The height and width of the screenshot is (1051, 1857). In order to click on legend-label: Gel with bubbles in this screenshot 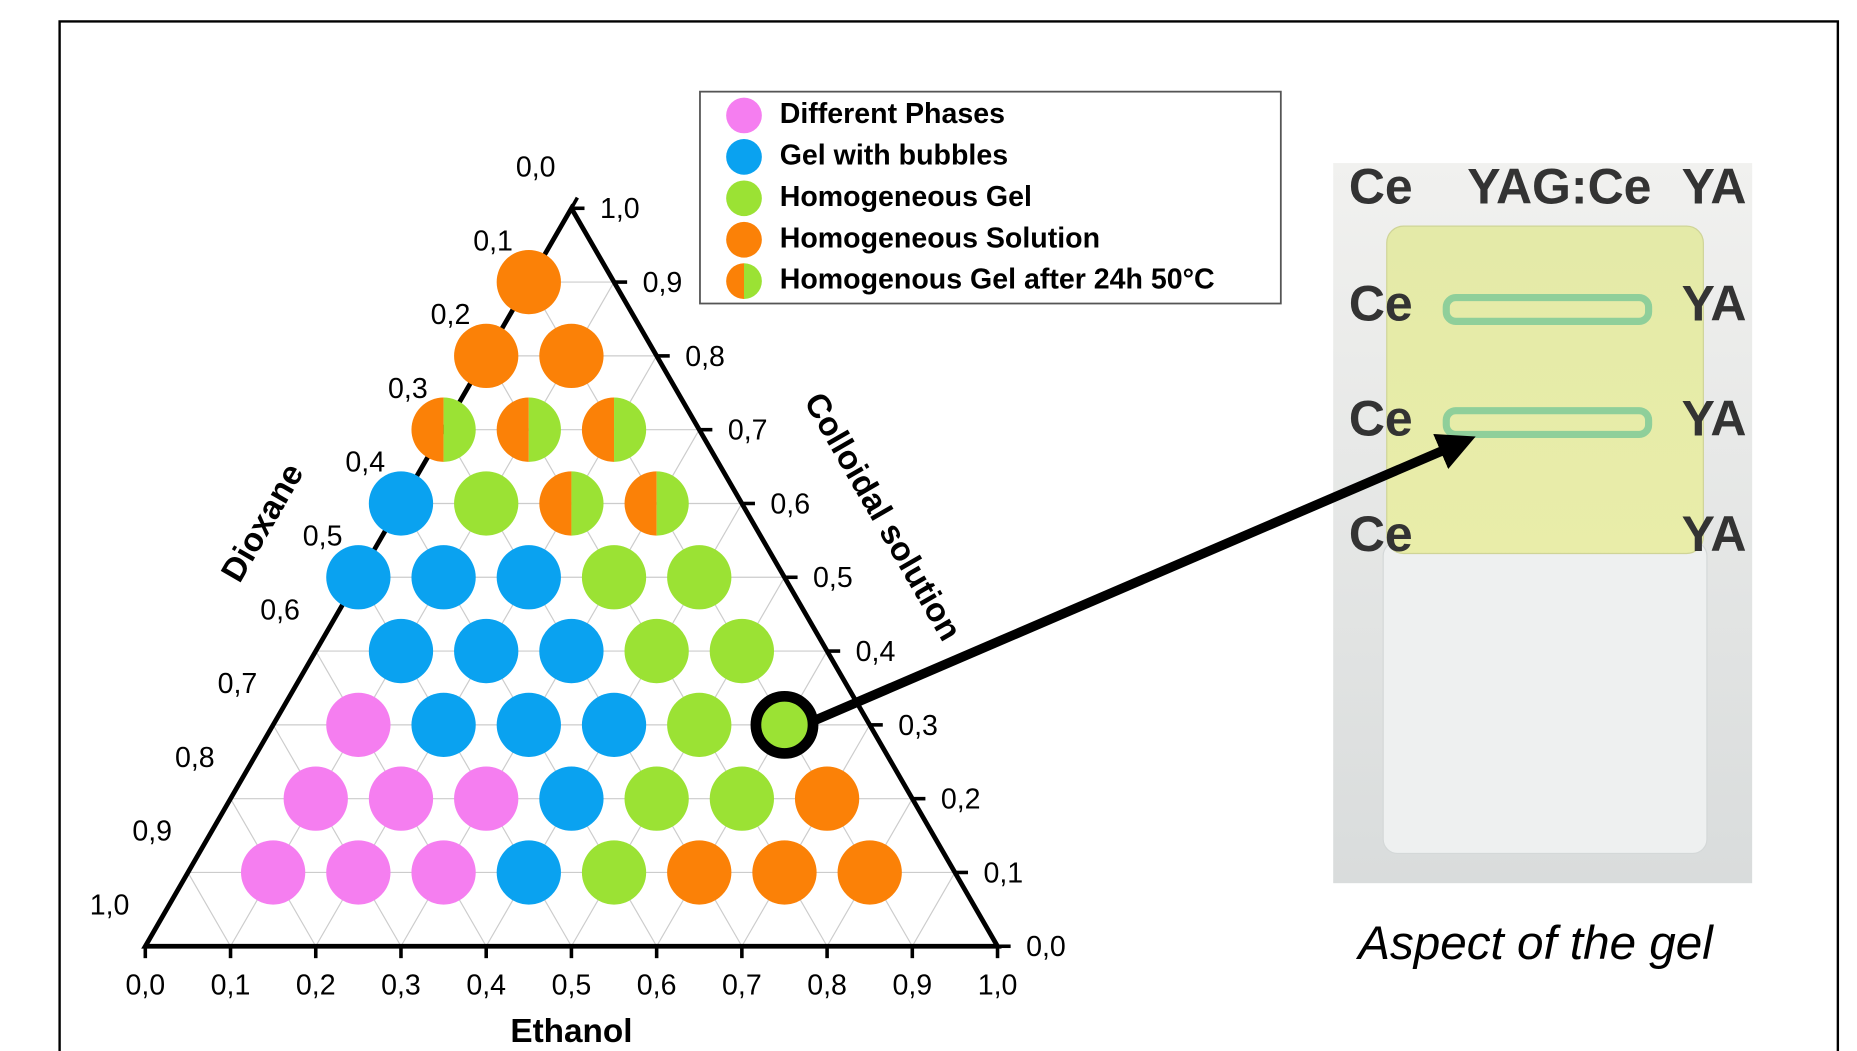, I will do `click(894, 155)`.